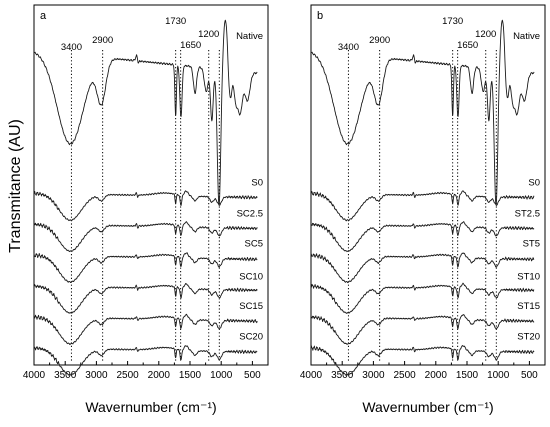  I want to click on spectrum-st20, so click(422, 360).